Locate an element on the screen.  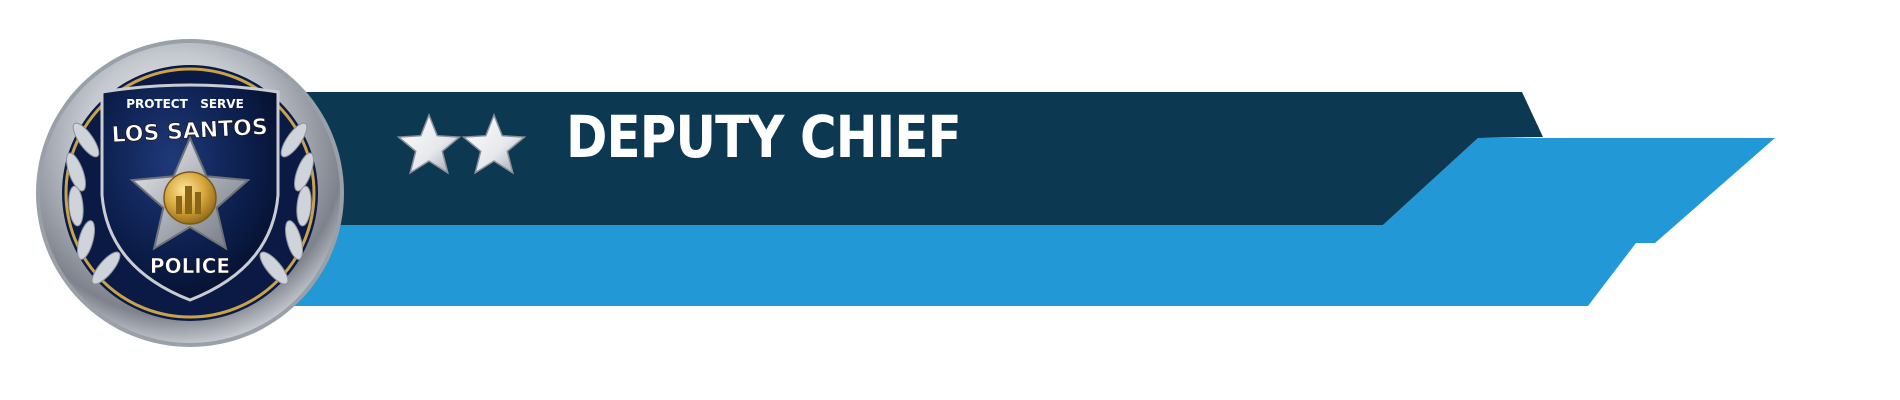
rank-stars is located at coordinates (461, 143).